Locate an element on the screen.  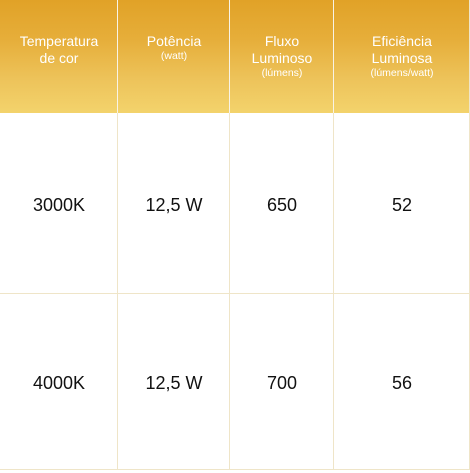
row-divider is located at coordinates (235, 293).